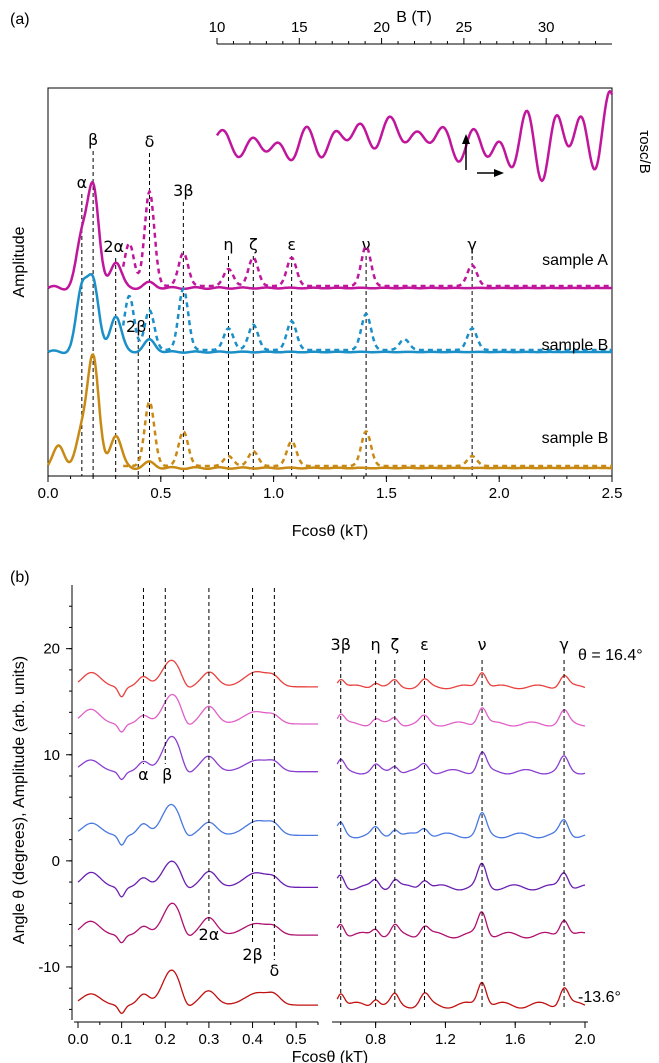 This screenshot has height=1063, width=659. Describe the element at coordinates (499, 493) in the screenshot. I see `x-tick-label-a: 2.0` at that location.